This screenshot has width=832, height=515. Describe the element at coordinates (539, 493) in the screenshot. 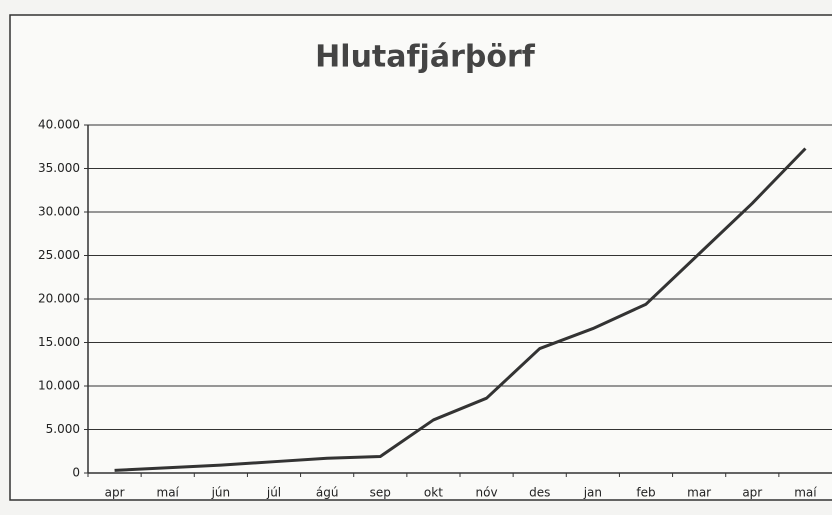

I see `x-tick-label: des` at that location.